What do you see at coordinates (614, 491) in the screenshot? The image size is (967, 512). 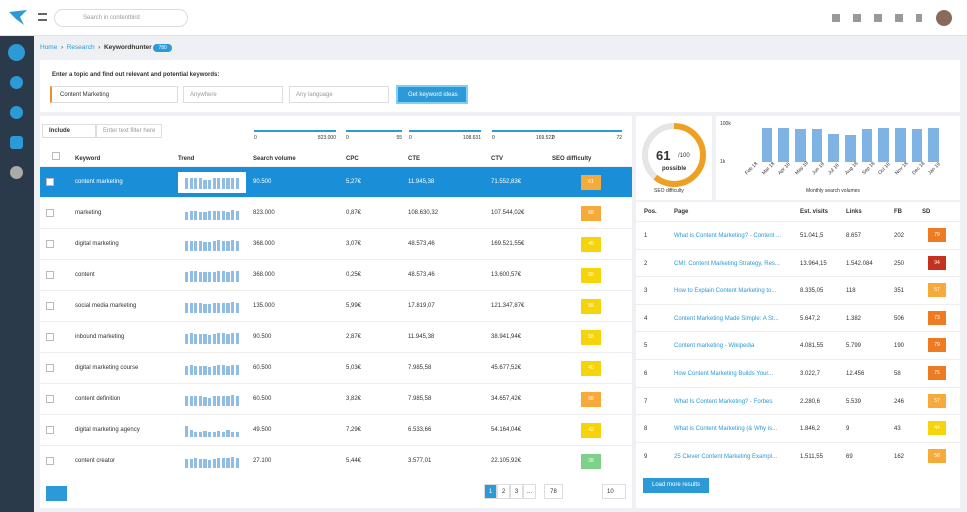 I see `per-page: 10` at bounding box center [614, 491].